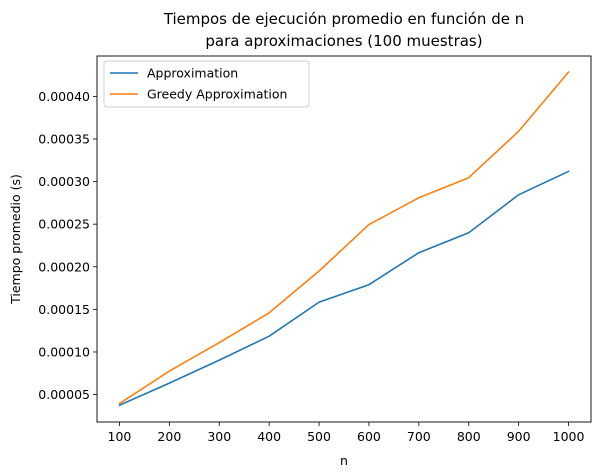 This screenshot has height=476, width=602. What do you see at coordinates (346, 433) in the screenshot?
I see `x-axis-ticks: 100 200 300 400 500 600 700 800 900 1000` at bounding box center [346, 433].